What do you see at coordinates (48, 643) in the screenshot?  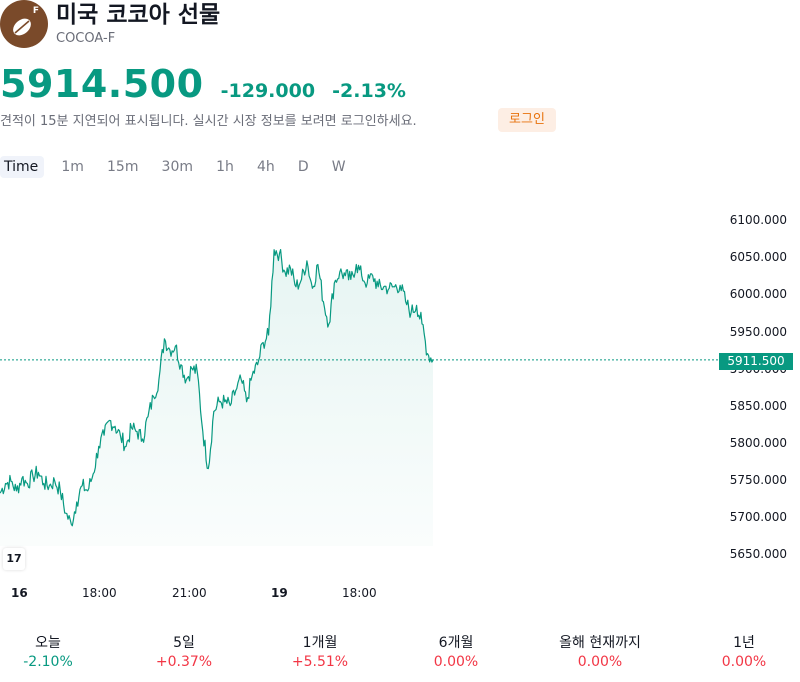 I see `perf-label: 오늘` at bounding box center [48, 643].